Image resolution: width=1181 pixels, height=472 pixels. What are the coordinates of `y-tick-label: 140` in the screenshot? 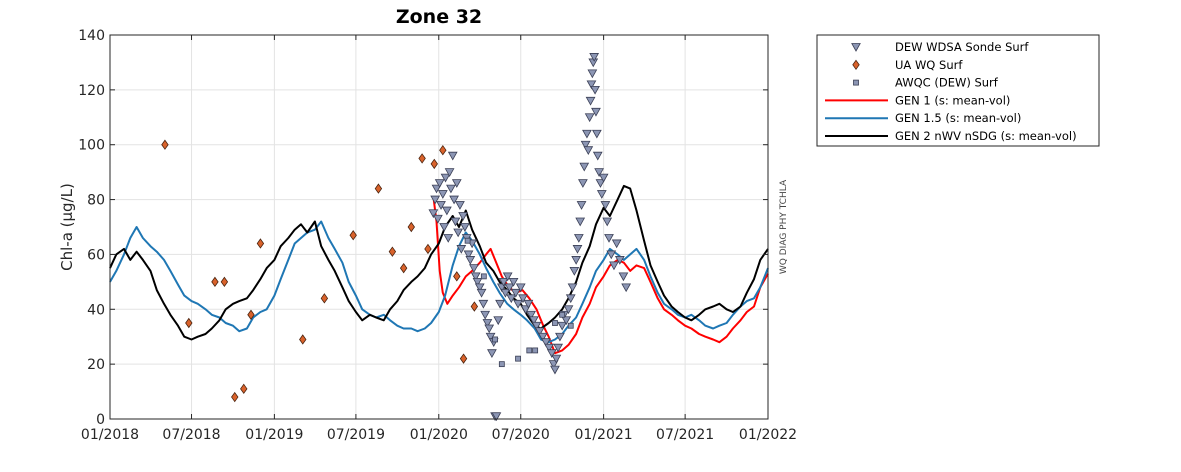 It's located at (91, 36).